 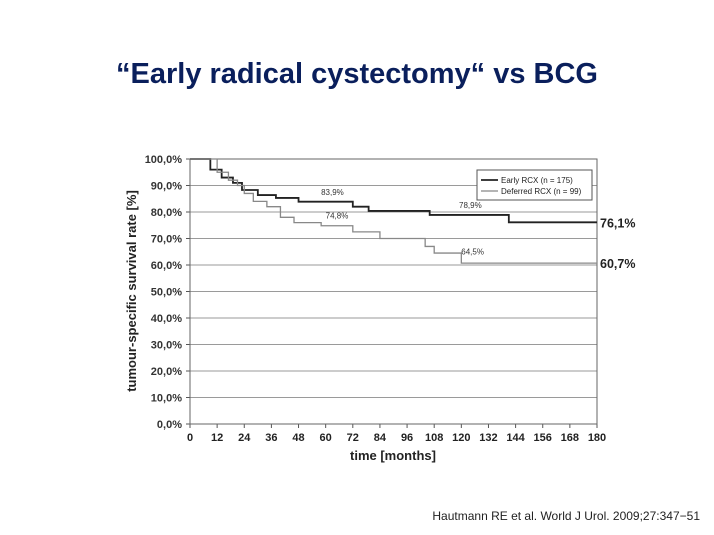 What do you see at coordinates (393, 191) in the screenshot?
I see `series-line-early-rcx` at bounding box center [393, 191].